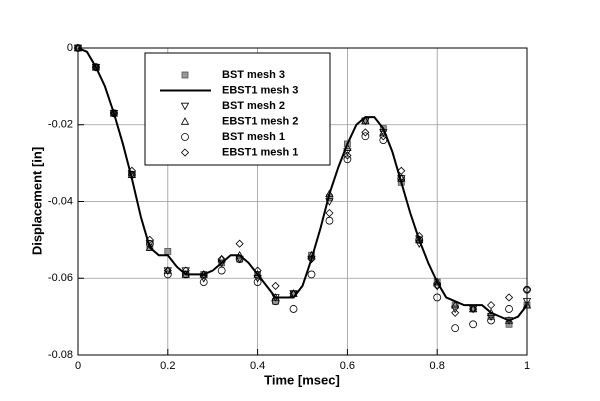 The image size is (600, 401). What do you see at coordinates (168, 251) in the screenshot?
I see `marker-square` at bounding box center [168, 251].